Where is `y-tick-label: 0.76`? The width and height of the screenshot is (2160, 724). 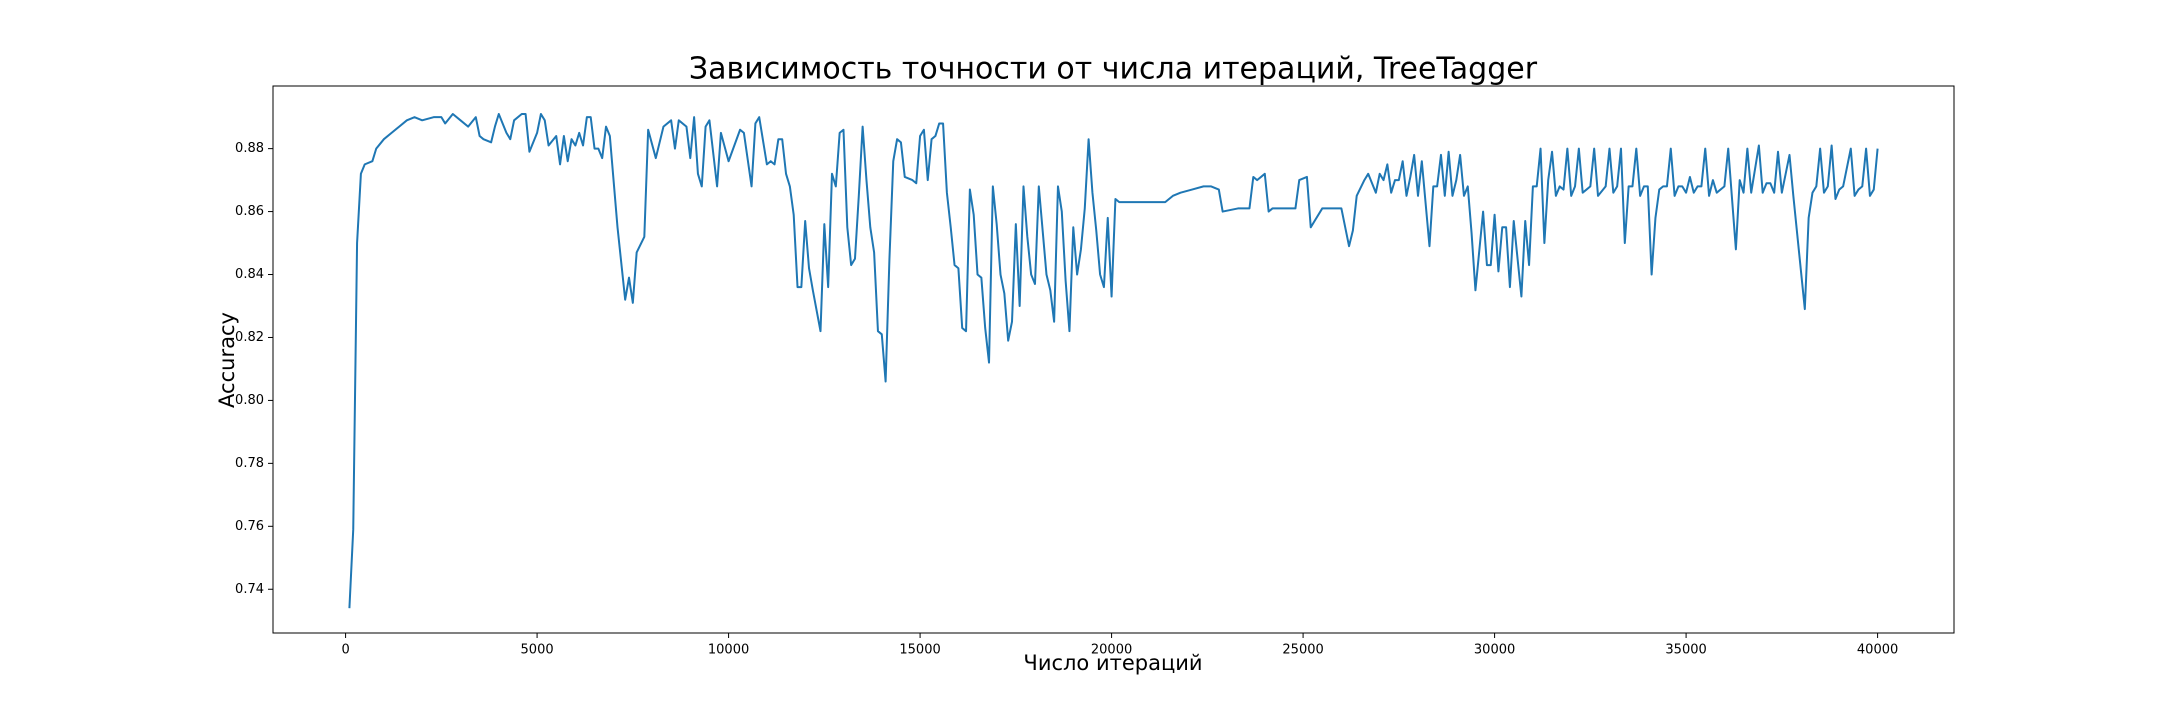 y-tick-label: 0.76 is located at coordinates (249, 526).